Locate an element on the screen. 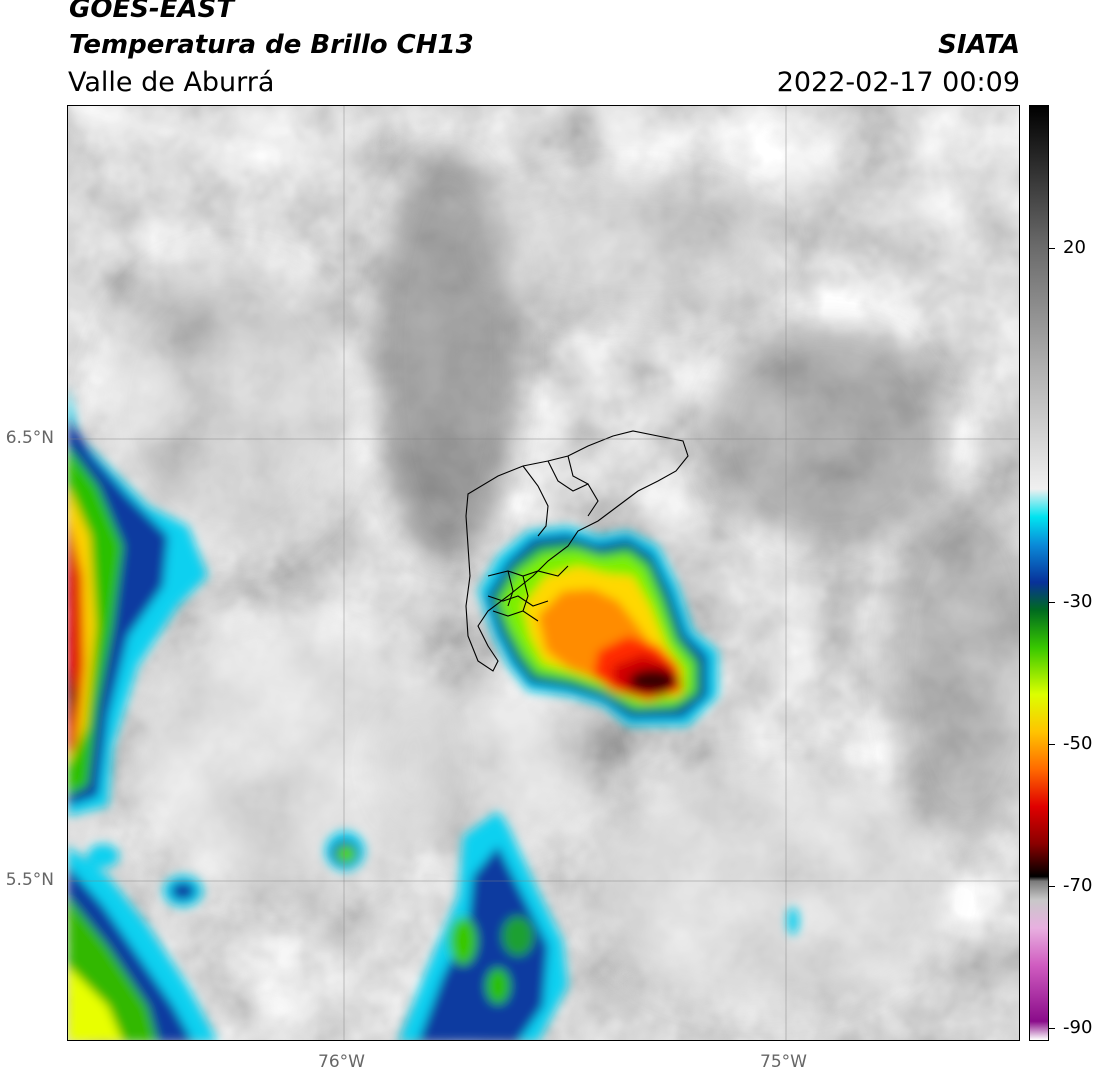 The width and height of the screenshot is (1094, 1078). south-storm-region is located at coordinates (483, 925).